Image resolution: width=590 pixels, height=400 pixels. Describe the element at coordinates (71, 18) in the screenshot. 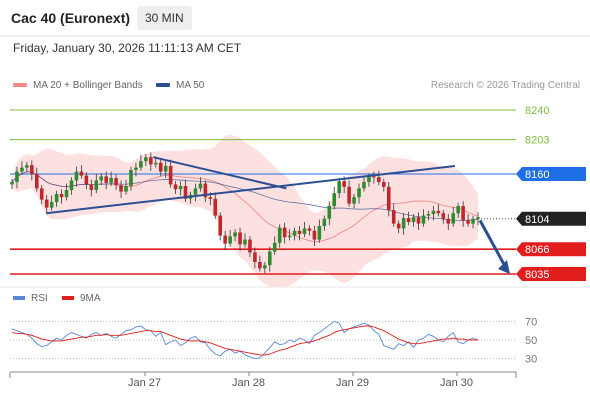

I see `symbol-title: Cac 40 (Euronext)` at that location.